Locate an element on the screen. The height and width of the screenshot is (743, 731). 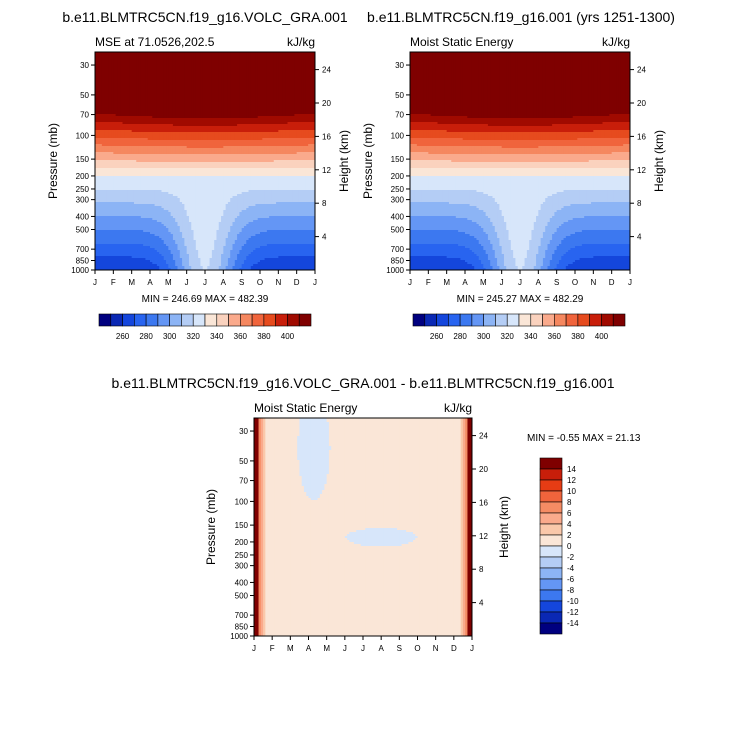
panel-1-subtitle-right: kJ/kg is located at coordinates (301, 42).